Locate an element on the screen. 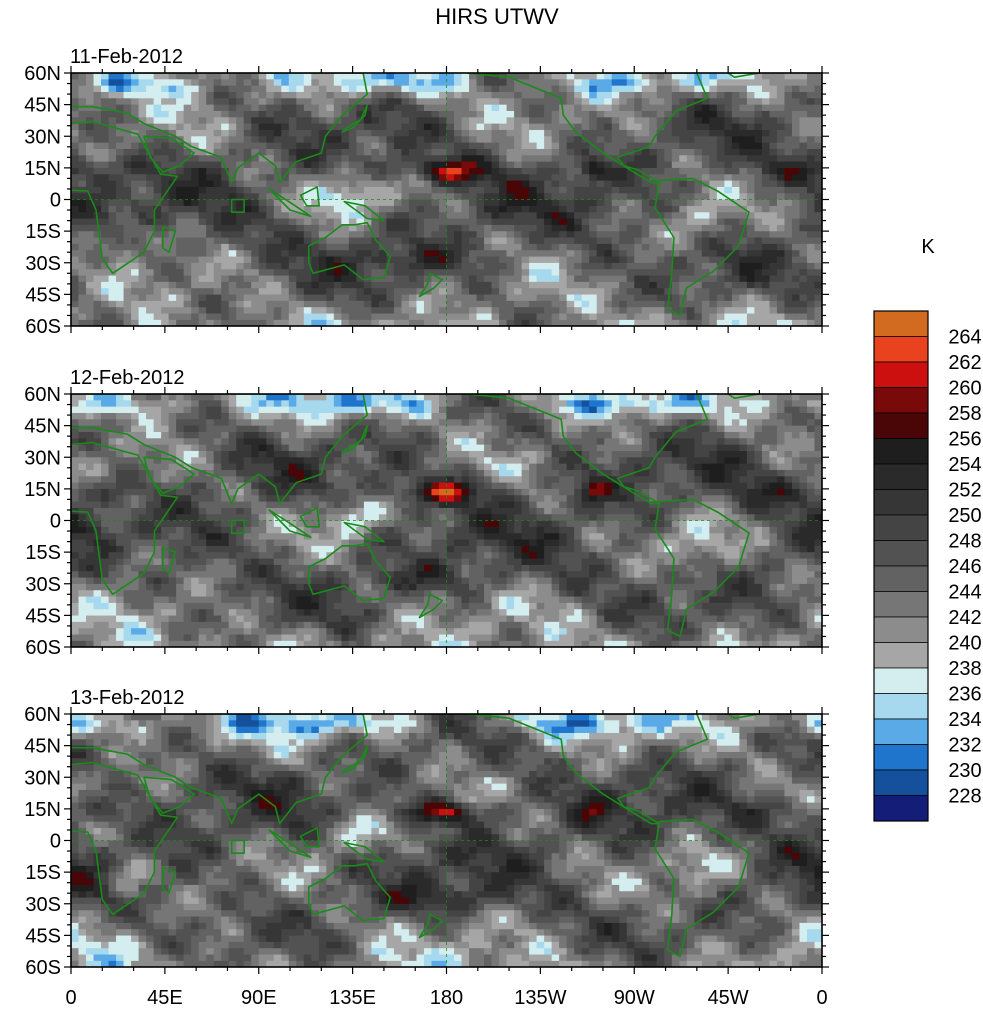  colorbar-label: 238 is located at coordinates (964, 669).